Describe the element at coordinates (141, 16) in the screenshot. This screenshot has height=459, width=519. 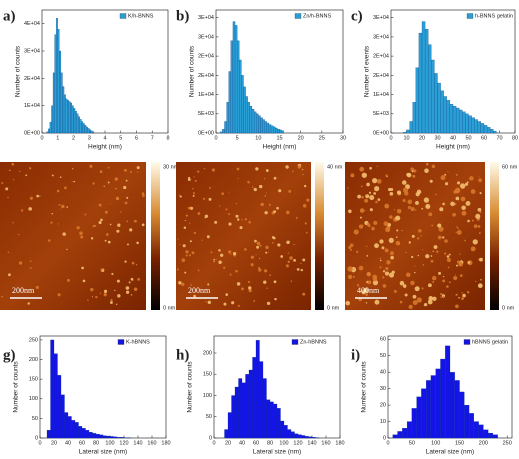
I see `legend-label: K/h-BNNS` at that location.